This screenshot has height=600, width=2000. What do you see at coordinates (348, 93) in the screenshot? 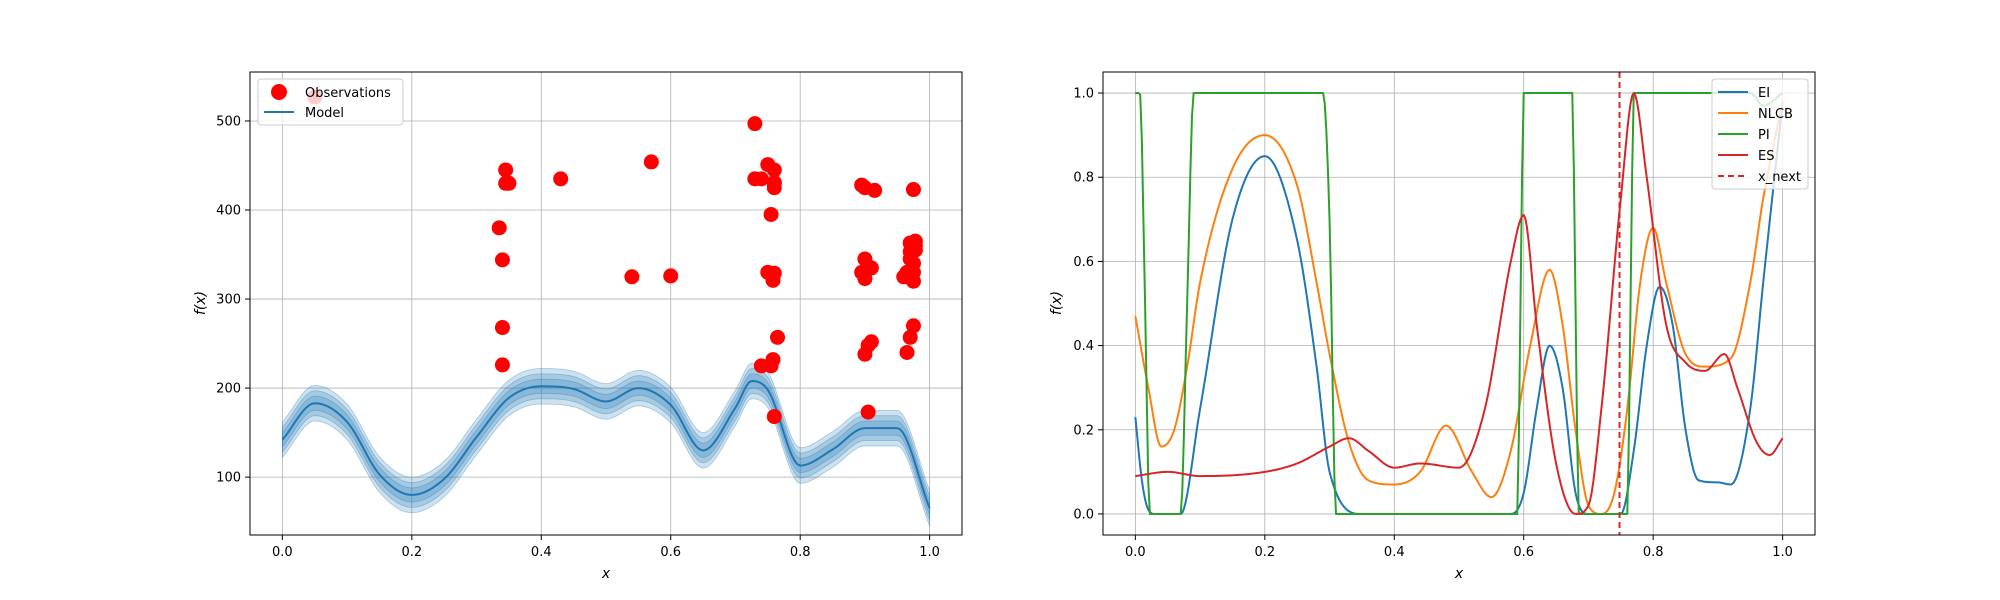
I see `observations-legend-label: Observations` at bounding box center [348, 93].